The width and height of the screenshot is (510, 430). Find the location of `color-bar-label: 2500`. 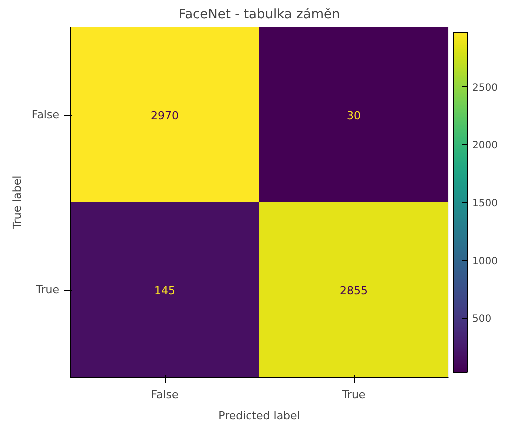

color-bar-label: 2500 is located at coordinates (485, 88).